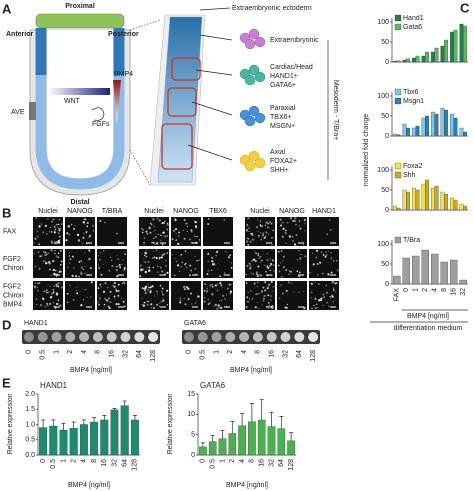 This screenshot has height=491, width=474. What do you see at coordinates (36, 323) in the screenshot?
I see `blot-label: HAND1` at bounding box center [36, 323].